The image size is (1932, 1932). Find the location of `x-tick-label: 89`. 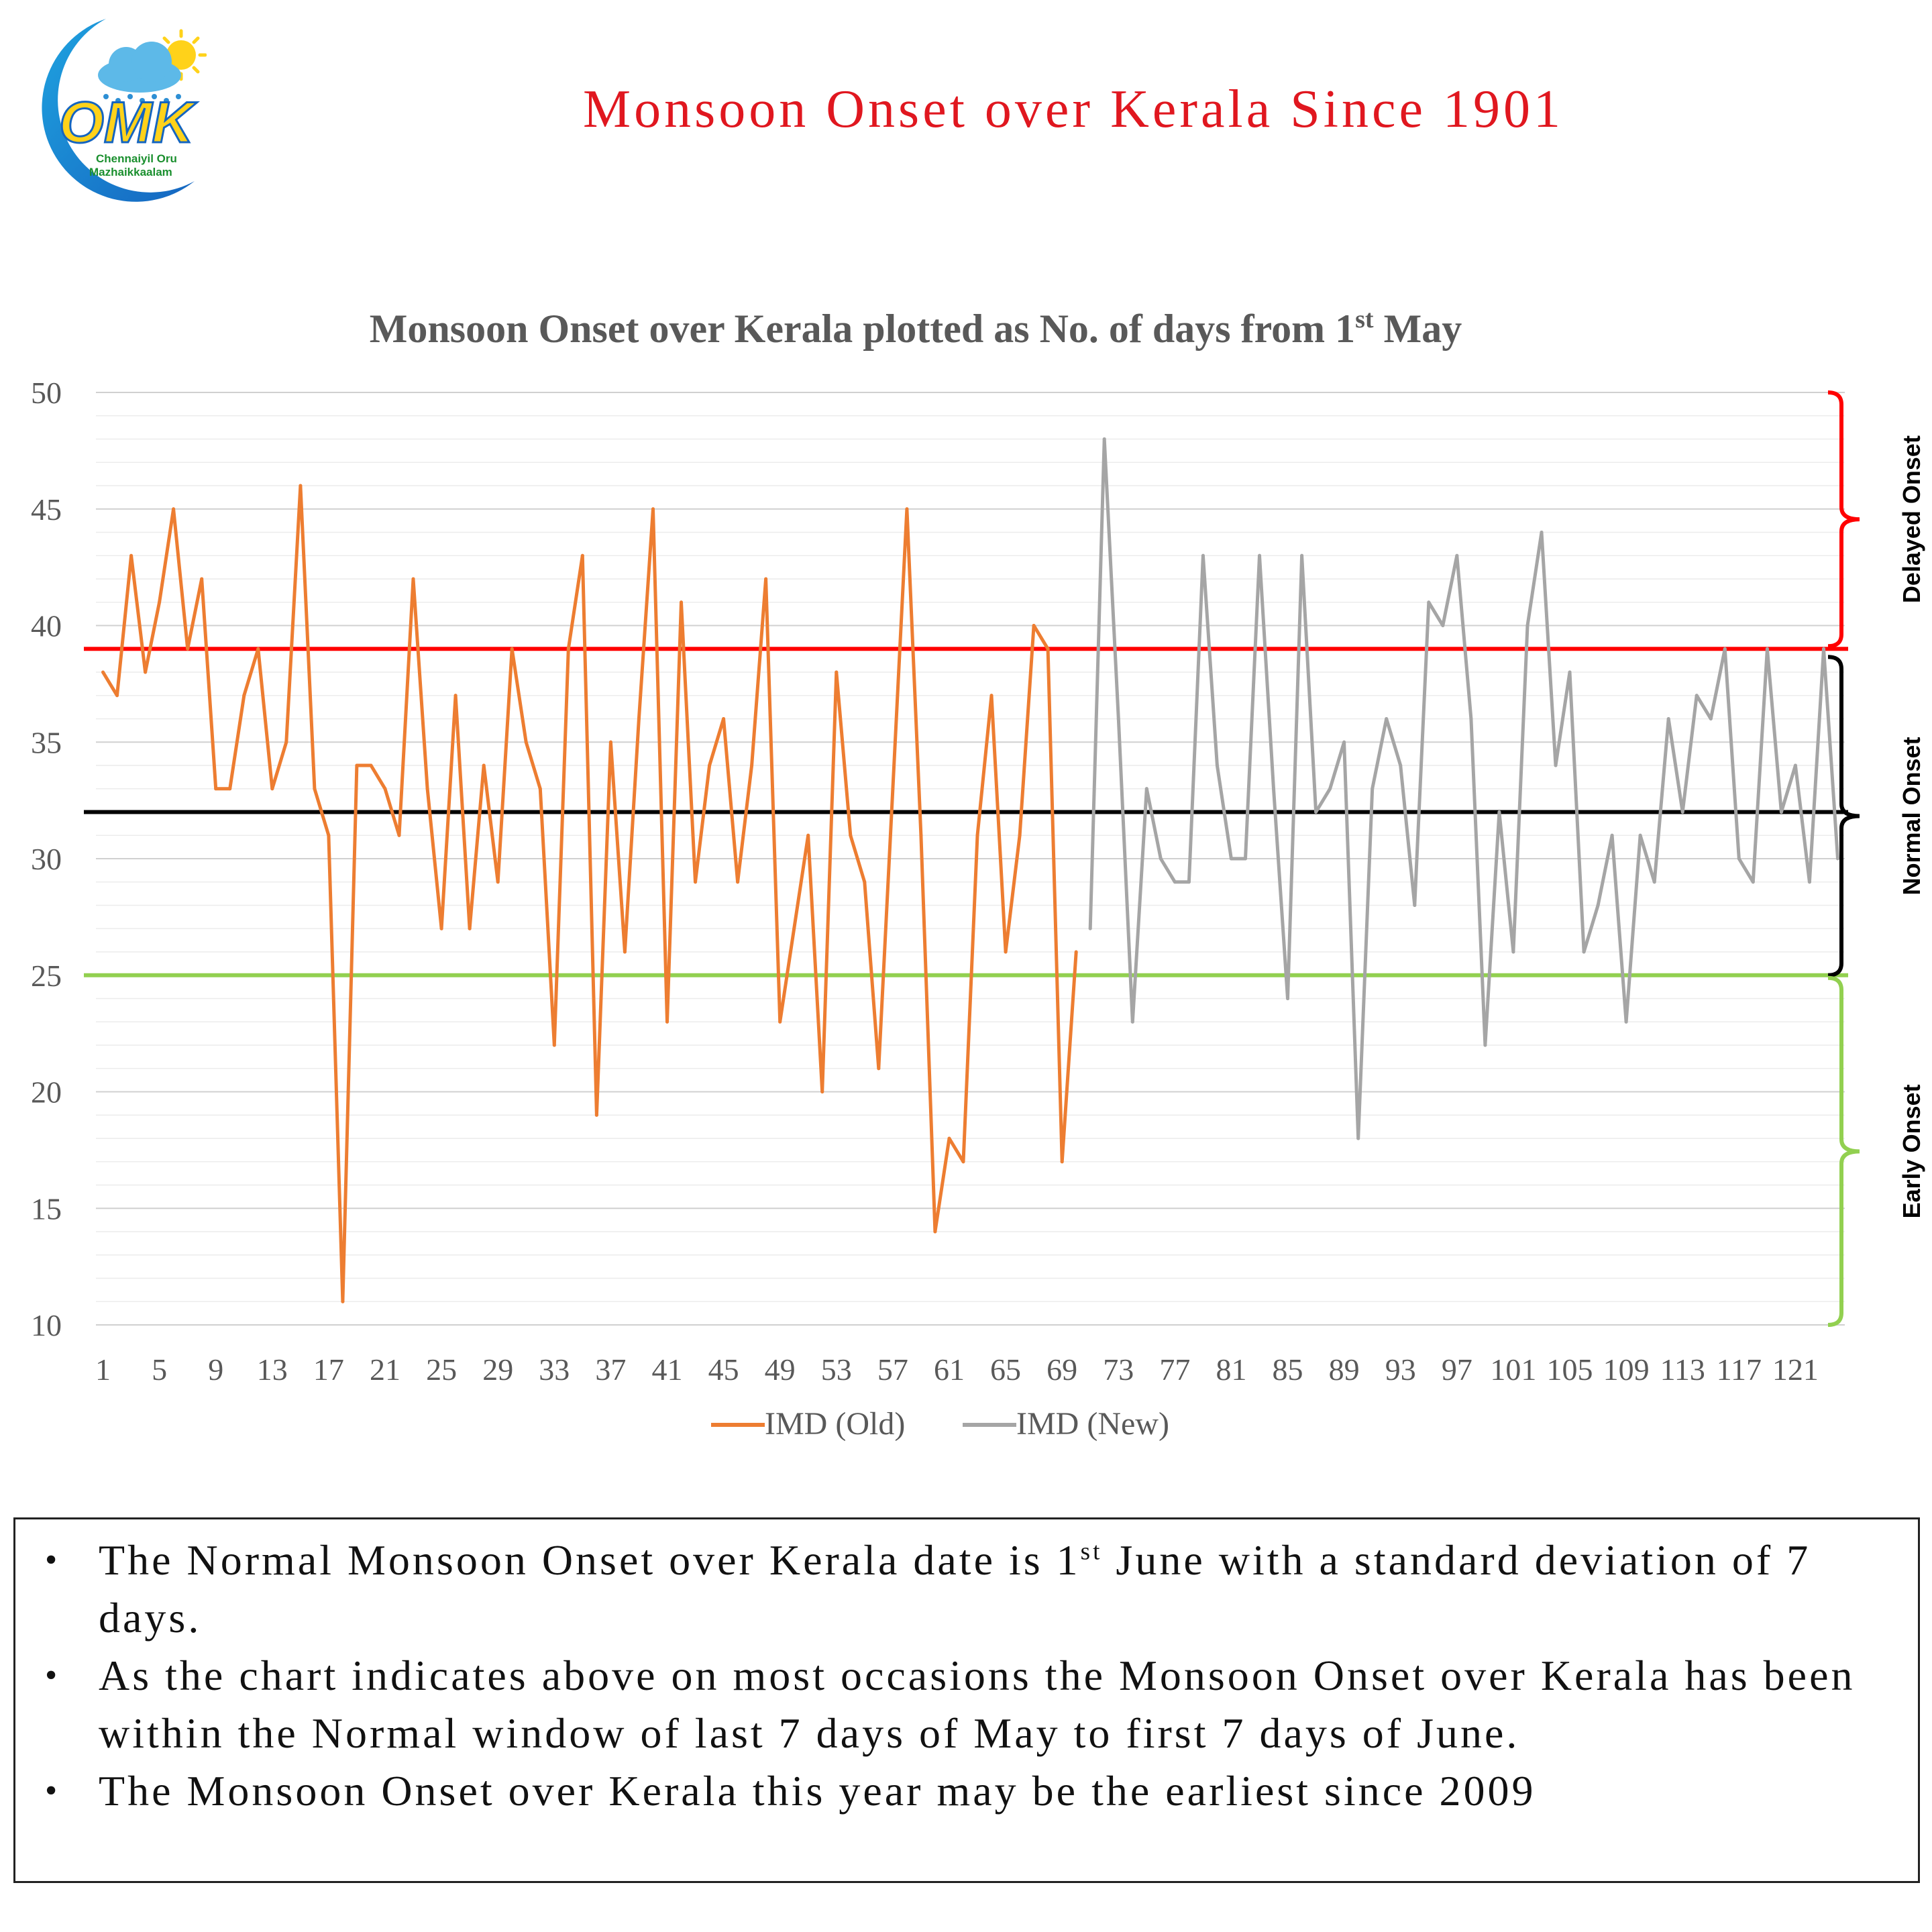

x-tick-label: 89 is located at coordinates (1344, 1369).